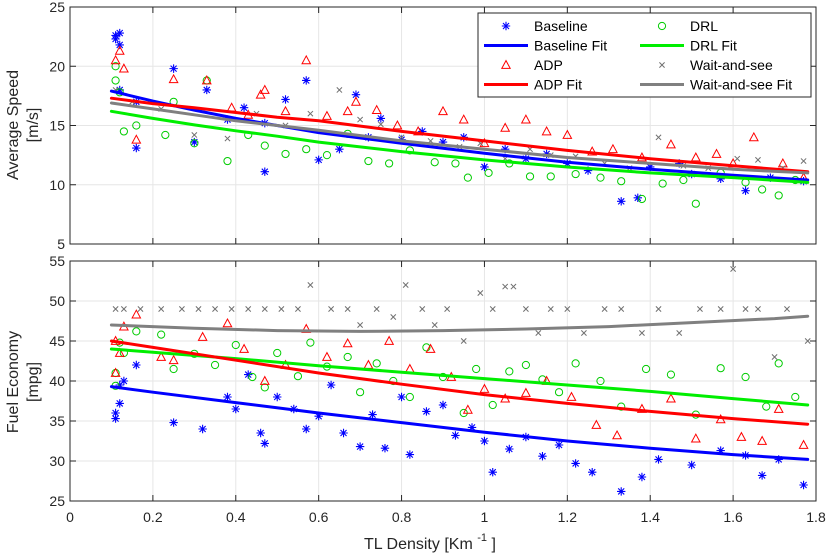 Image resolution: width=830 pixels, height=555 pixels. Describe the element at coordinates (561, 26) in the screenshot. I see `legend-label: Baseline` at that location.